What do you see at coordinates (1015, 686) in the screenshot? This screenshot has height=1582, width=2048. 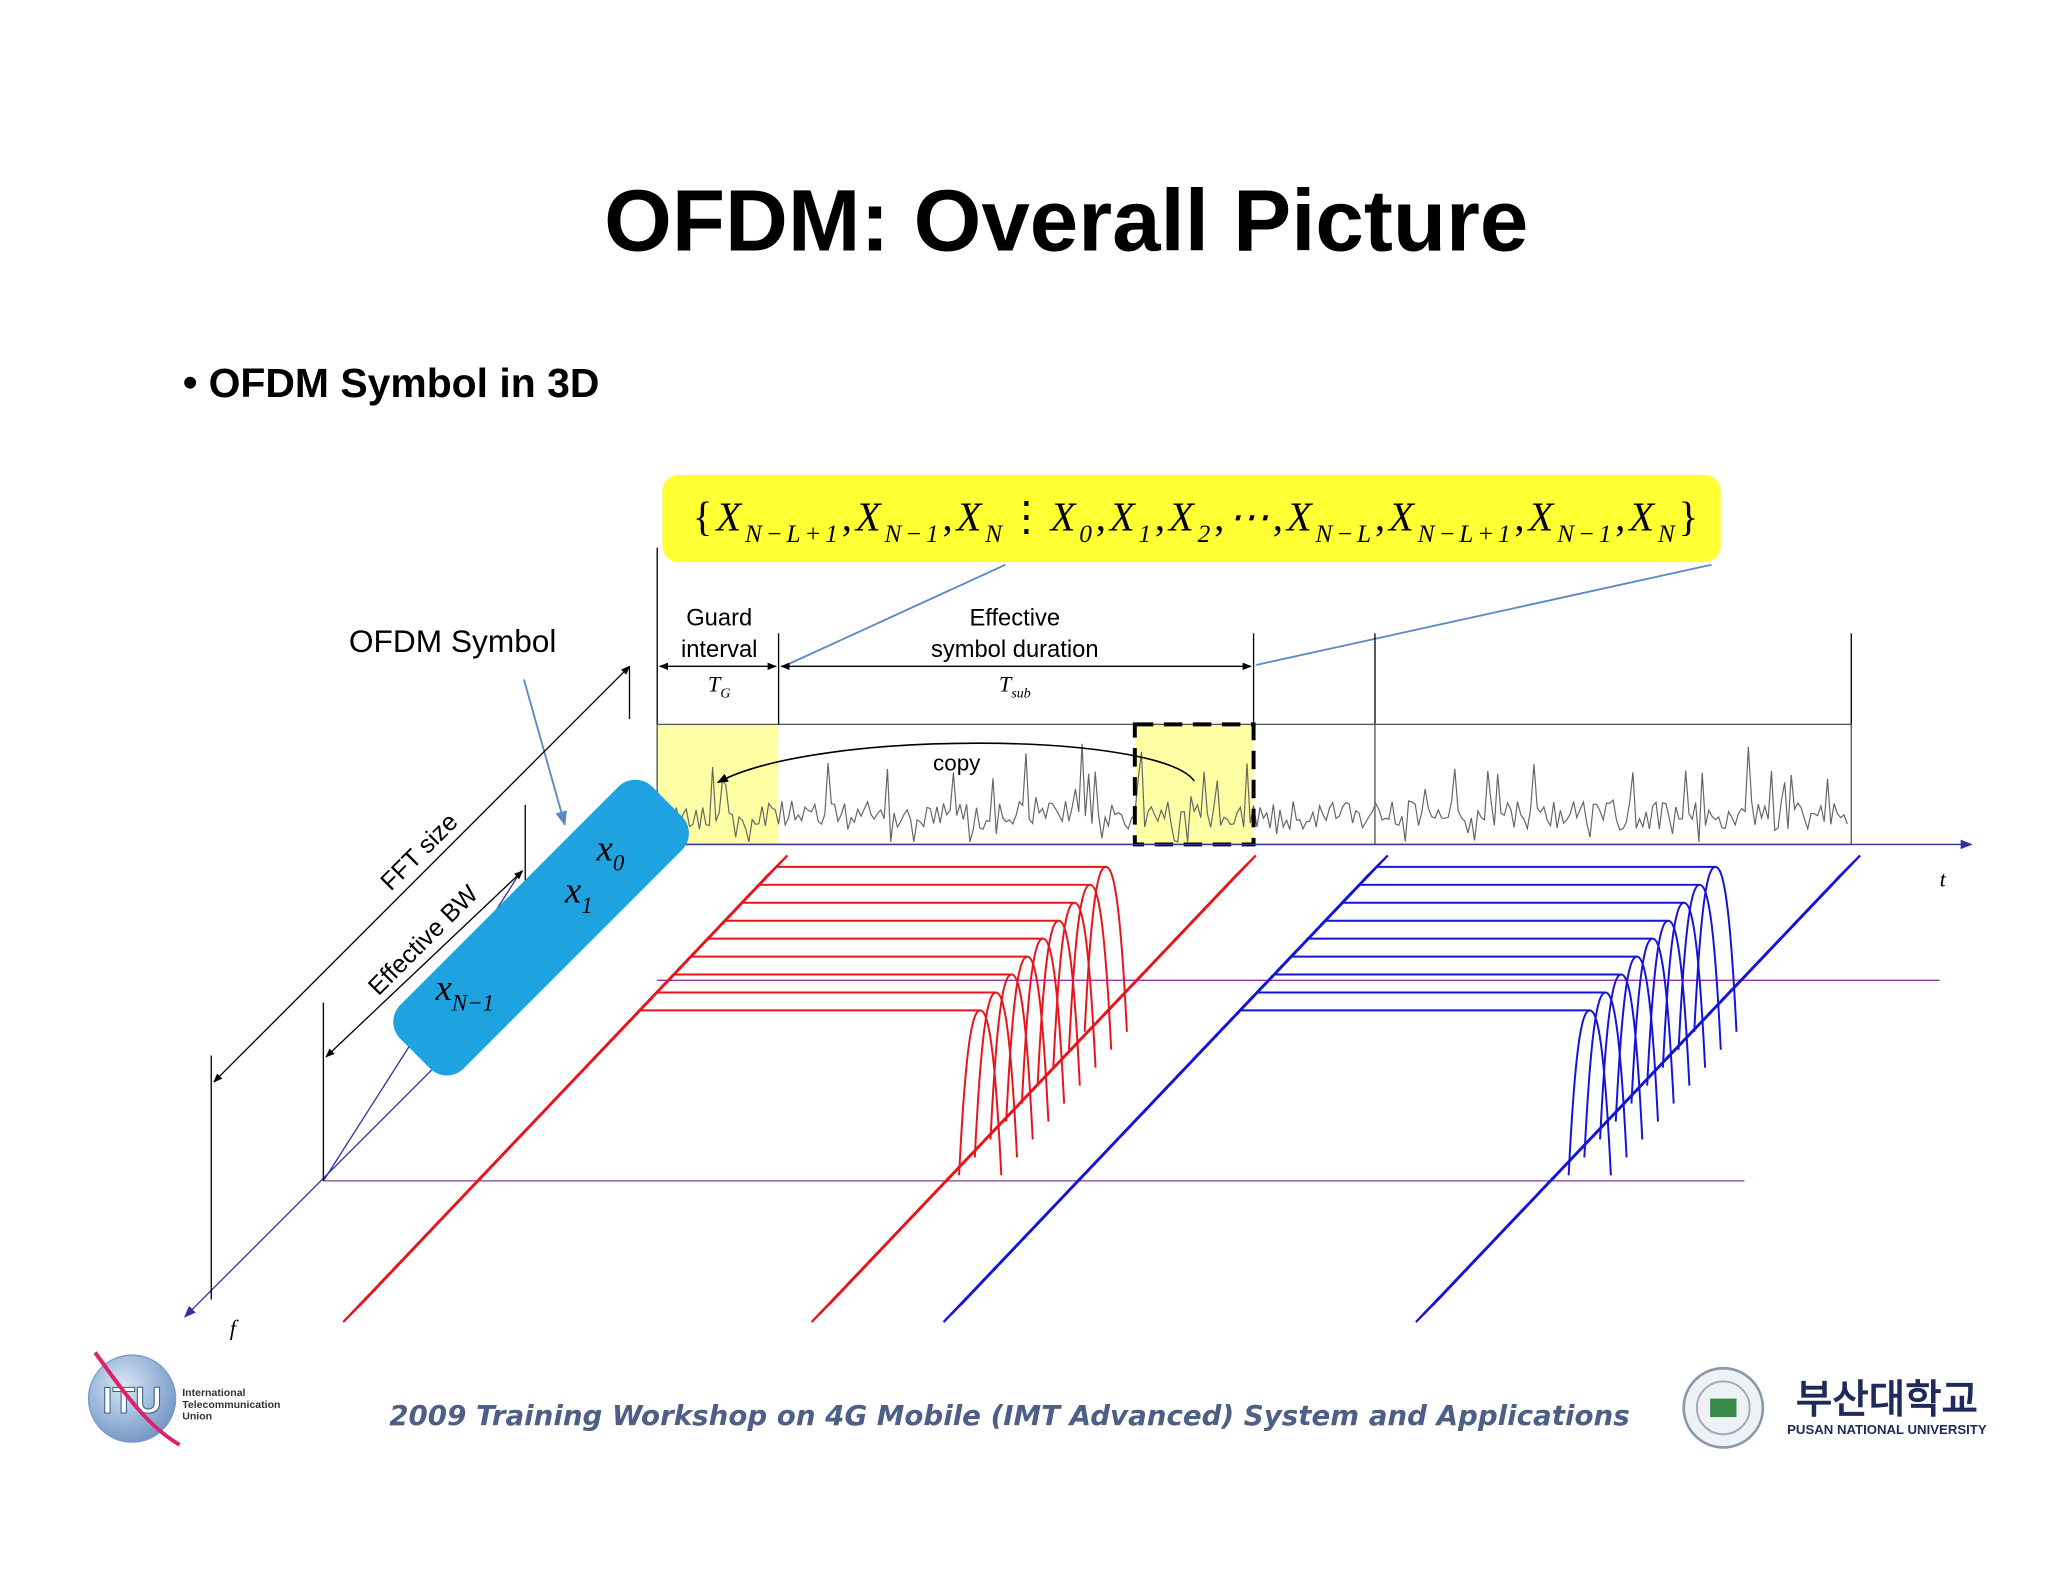 I see `tsub-label: Tsub` at bounding box center [1015, 686].